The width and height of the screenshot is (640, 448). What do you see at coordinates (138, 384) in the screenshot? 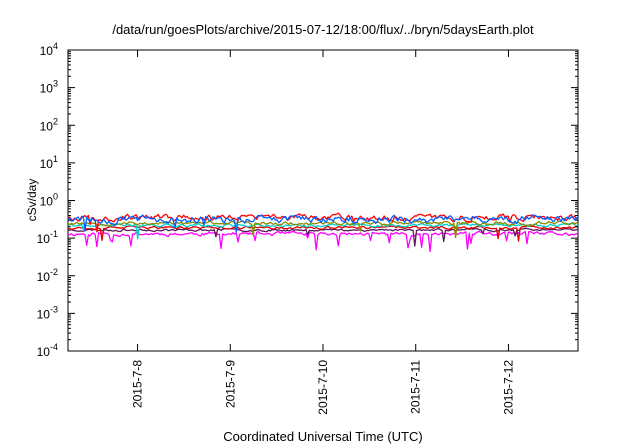
I see `x-tick-label: 2015-7-8` at bounding box center [138, 384].